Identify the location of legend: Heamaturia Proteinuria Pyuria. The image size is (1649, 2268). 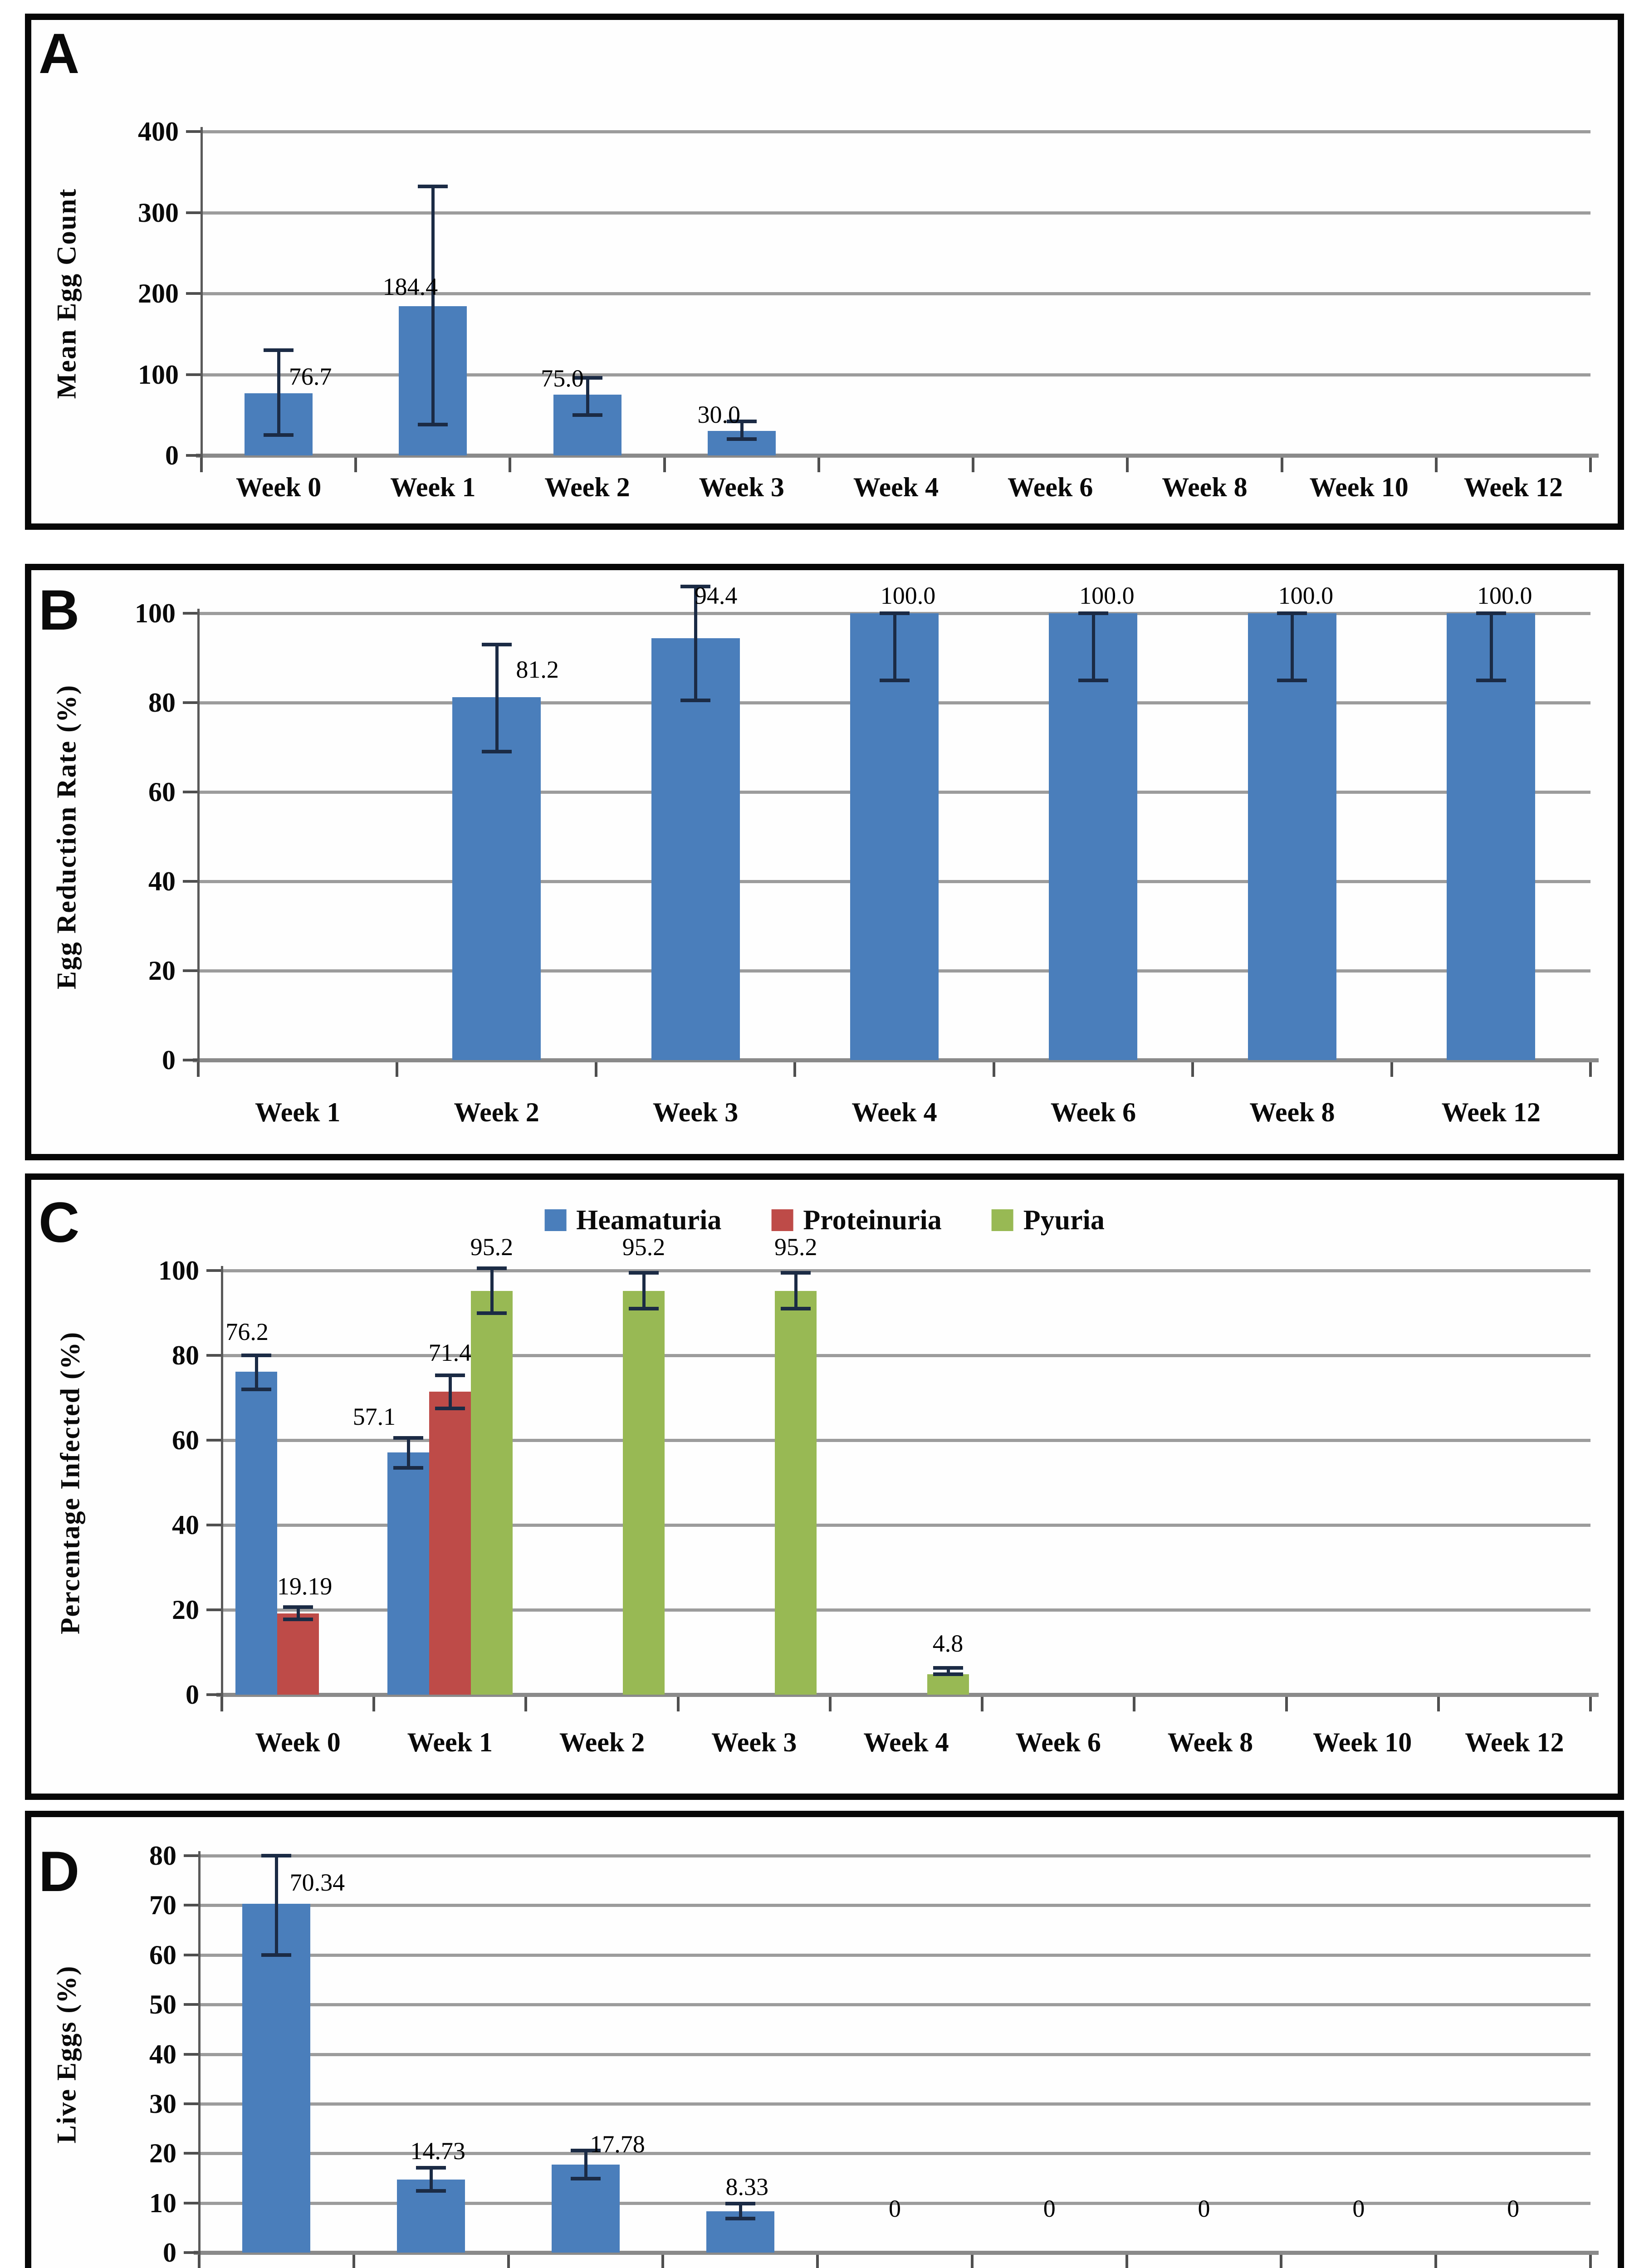
(825, 1220).